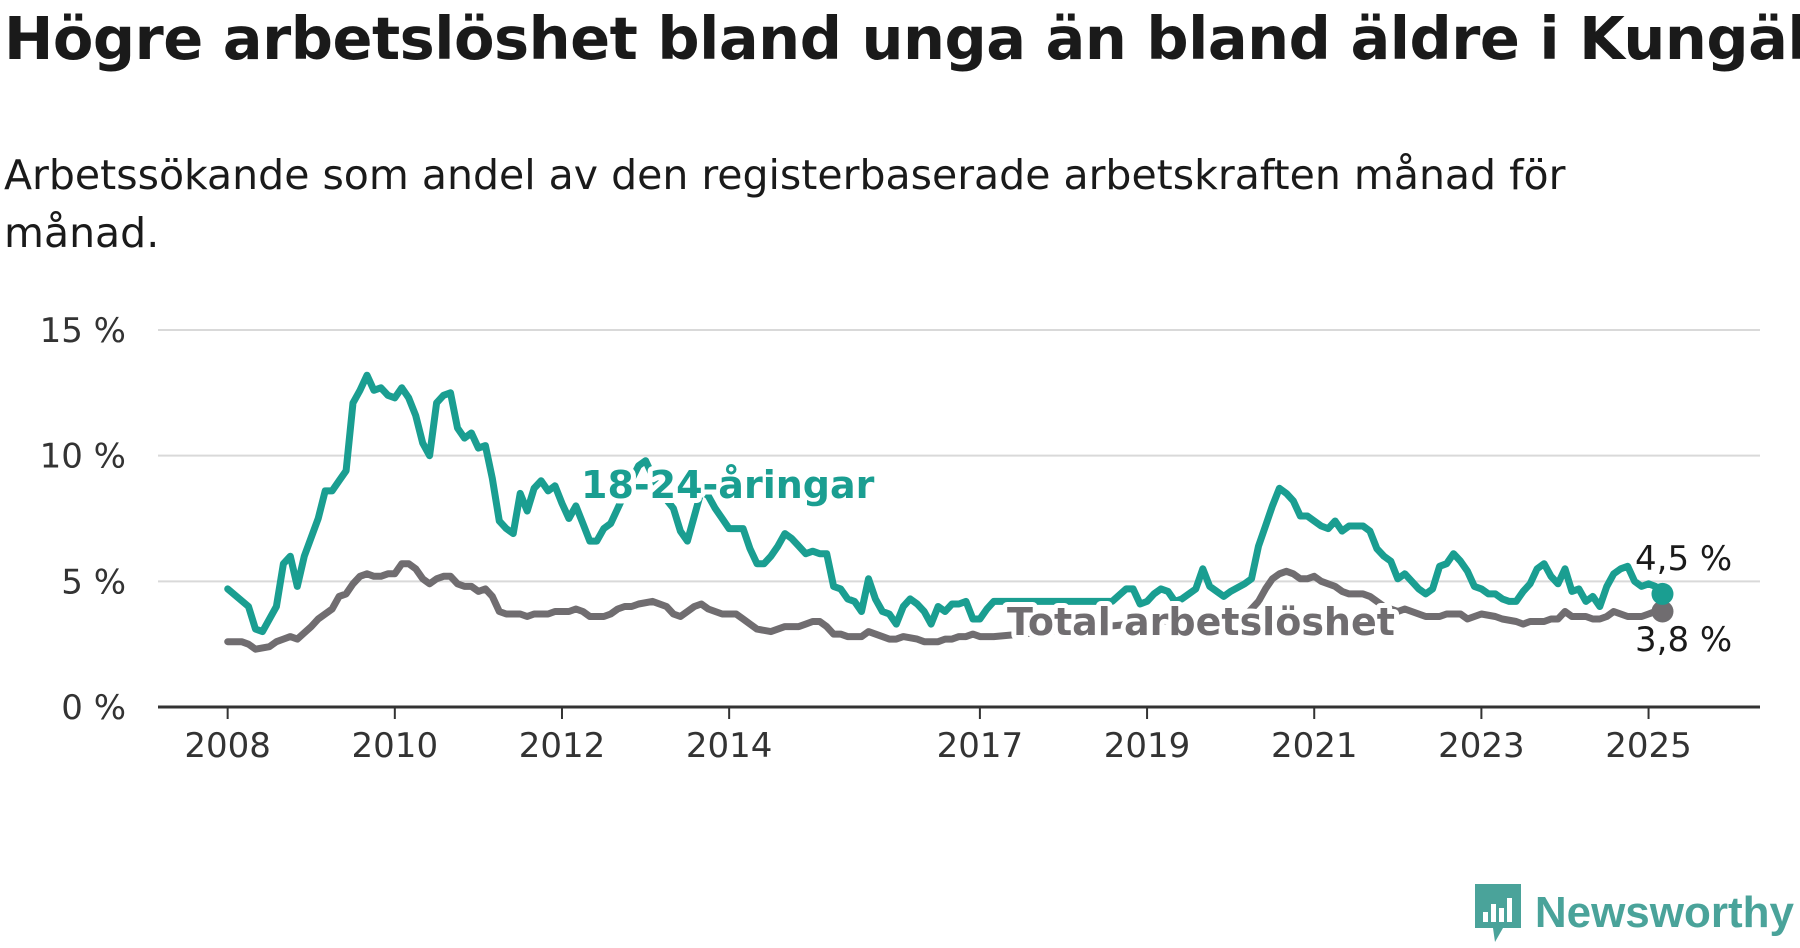 The image size is (1800, 948). I want to click on y-tick-label: 10 %, so click(83, 457).